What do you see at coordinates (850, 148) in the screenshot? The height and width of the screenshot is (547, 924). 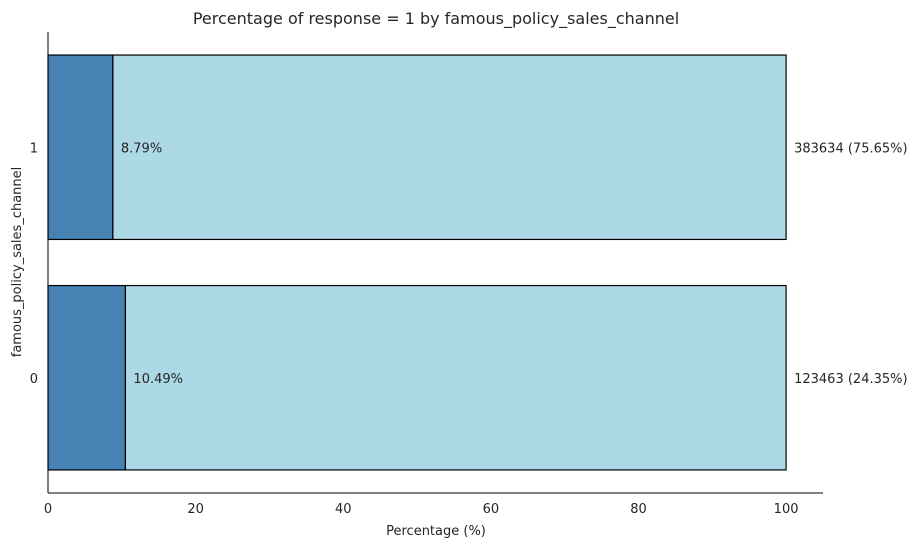 I see `count-label-1: 383634 (75.65%)` at bounding box center [850, 148].